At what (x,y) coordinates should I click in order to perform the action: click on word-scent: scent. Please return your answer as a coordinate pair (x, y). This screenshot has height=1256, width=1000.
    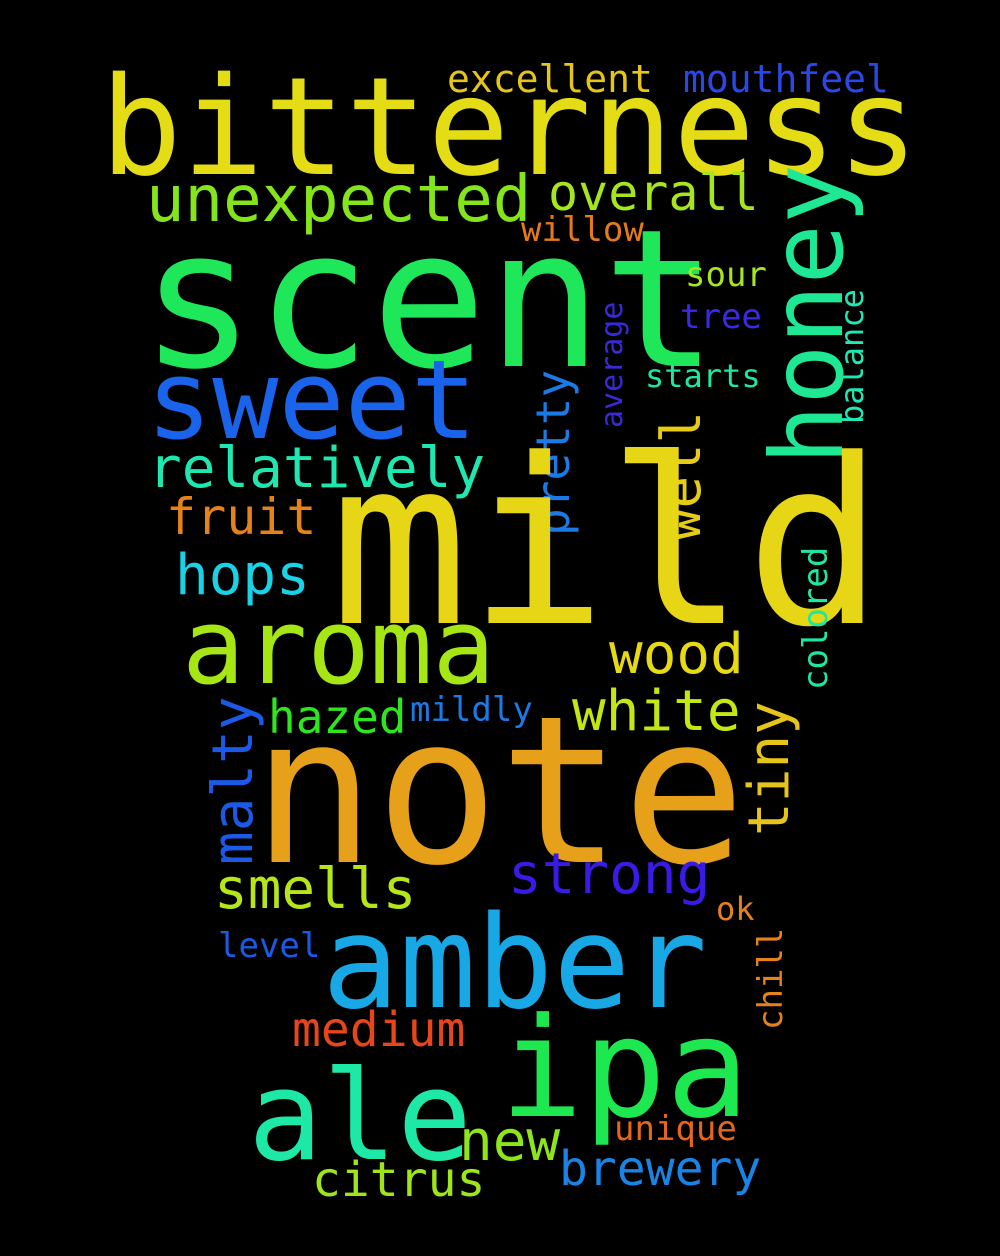
    Looking at the image, I should click on (429, 300).